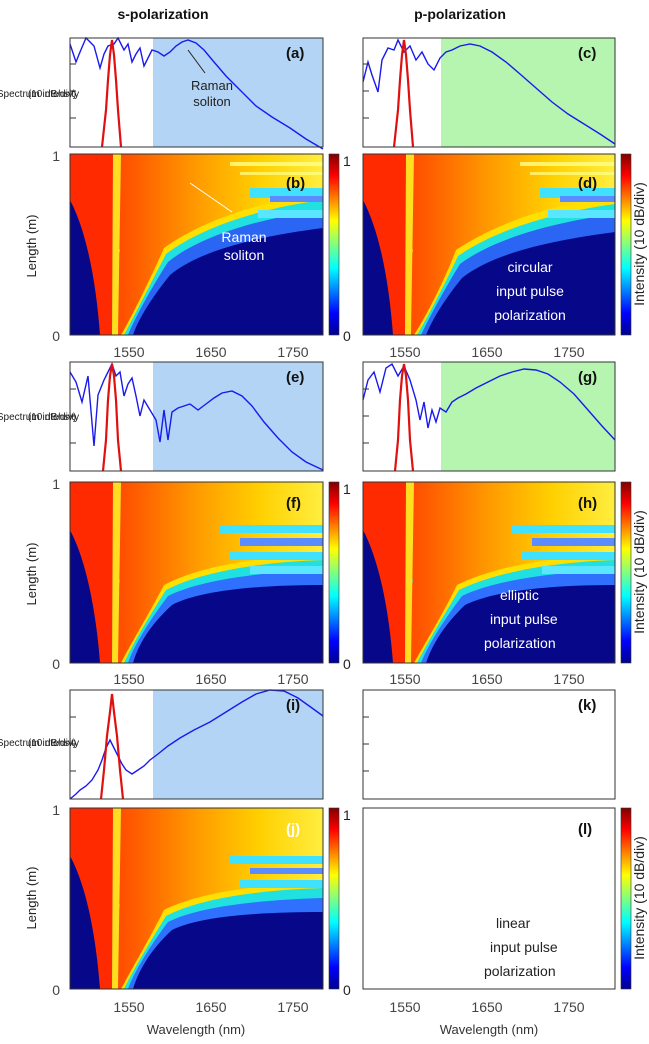  I want to click on colorbar-p-row2: Intensity (10 dB/div), so click(633, 572).